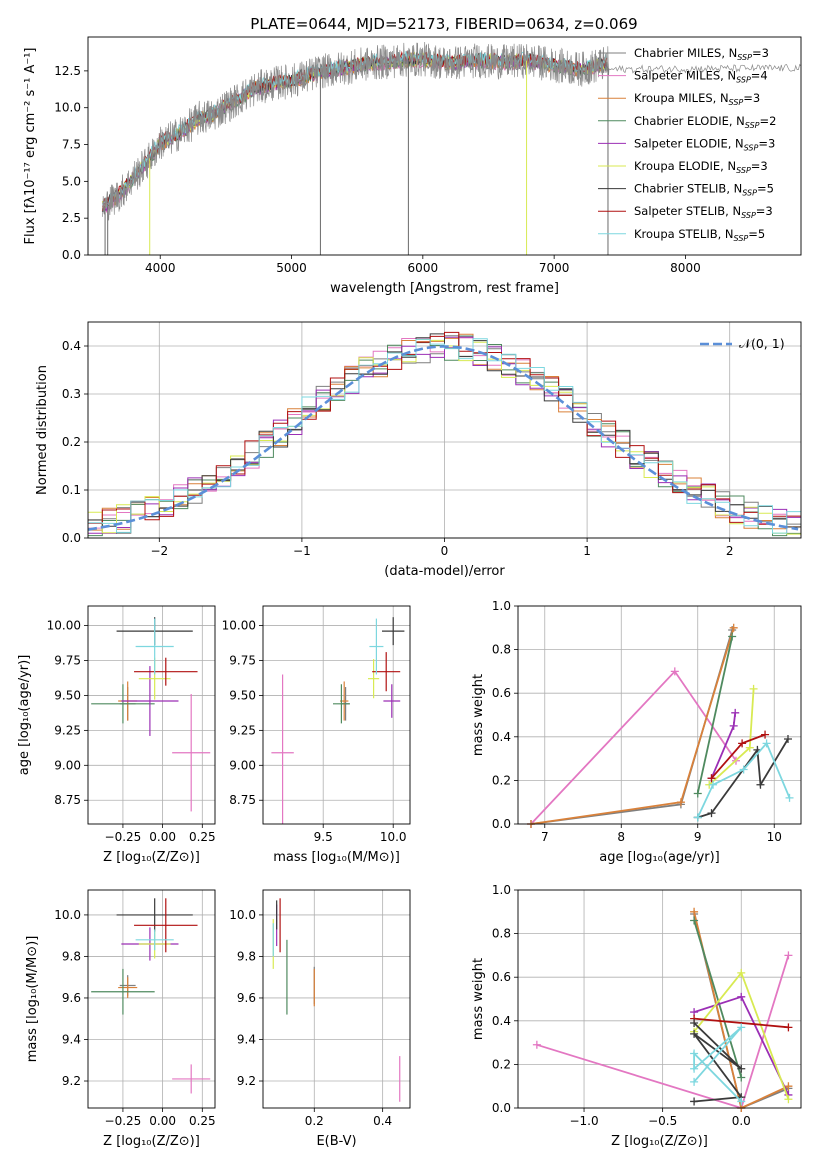 Image resolution: width=819 pixels, height=1170 pixels. What do you see at coordinates (336, 1141) in the screenshot?
I see `x-axis-label: E(B-V)` at bounding box center [336, 1141].